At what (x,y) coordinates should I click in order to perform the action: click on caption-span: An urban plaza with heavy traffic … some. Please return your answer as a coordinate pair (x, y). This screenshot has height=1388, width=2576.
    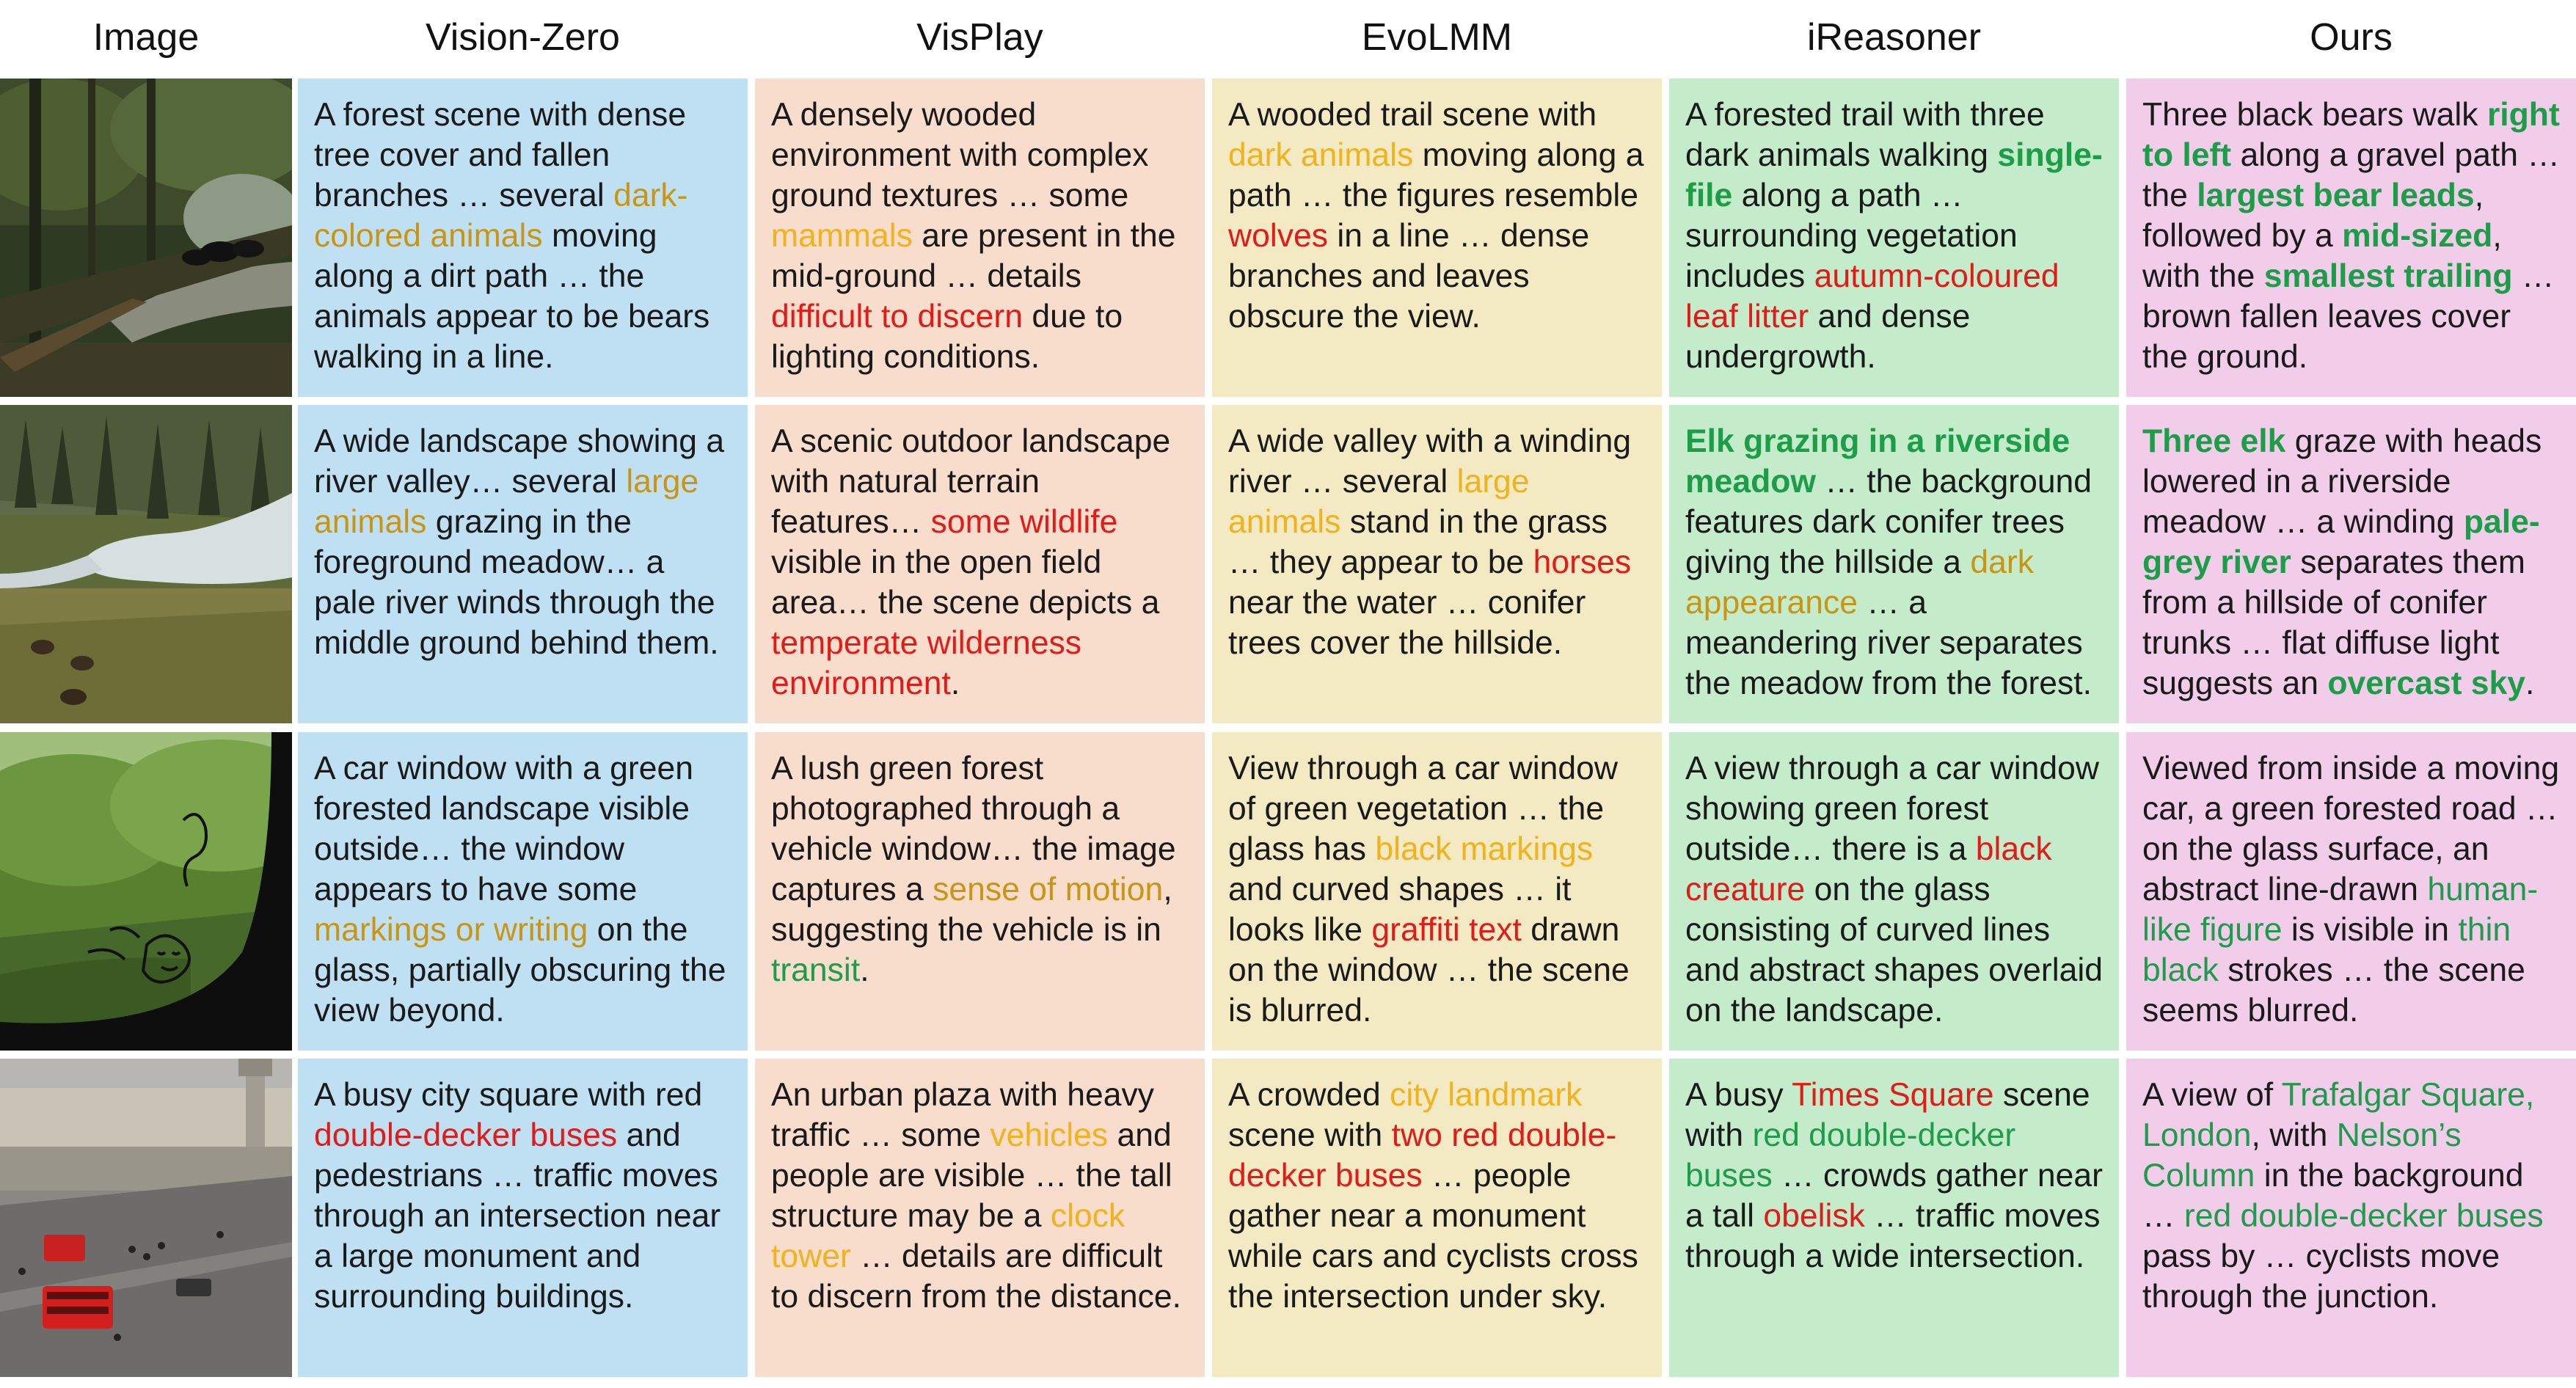
    Looking at the image, I should click on (963, 1115).